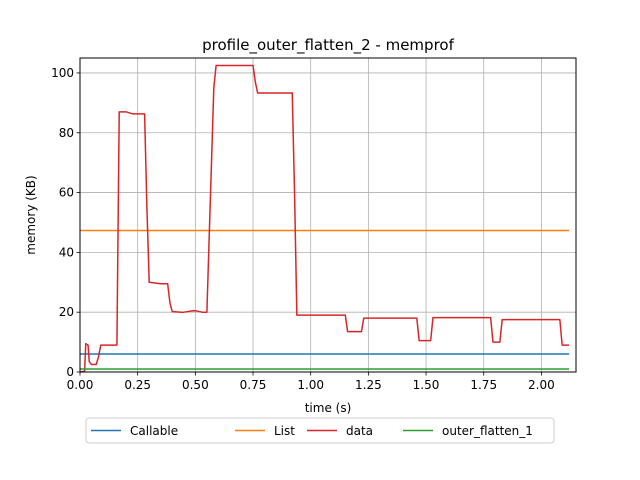 This screenshot has width=640, height=480. I want to click on y-axis: 0 20 40 60 80 100, so click(65, 222).